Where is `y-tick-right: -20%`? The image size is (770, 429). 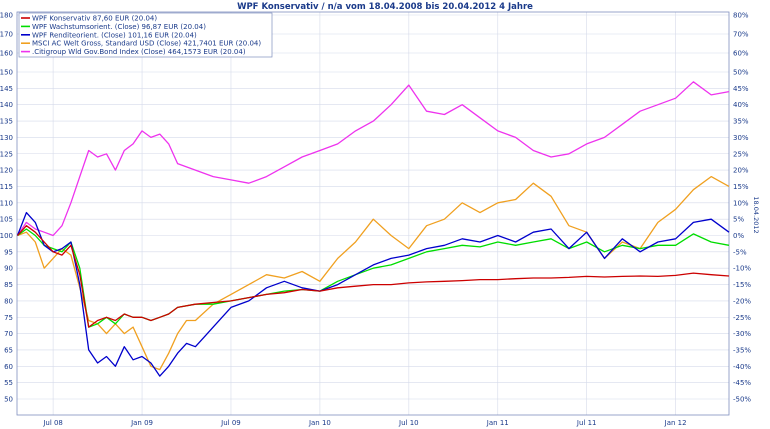 y-tick-right: -20% is located at coordinates (742, 301).